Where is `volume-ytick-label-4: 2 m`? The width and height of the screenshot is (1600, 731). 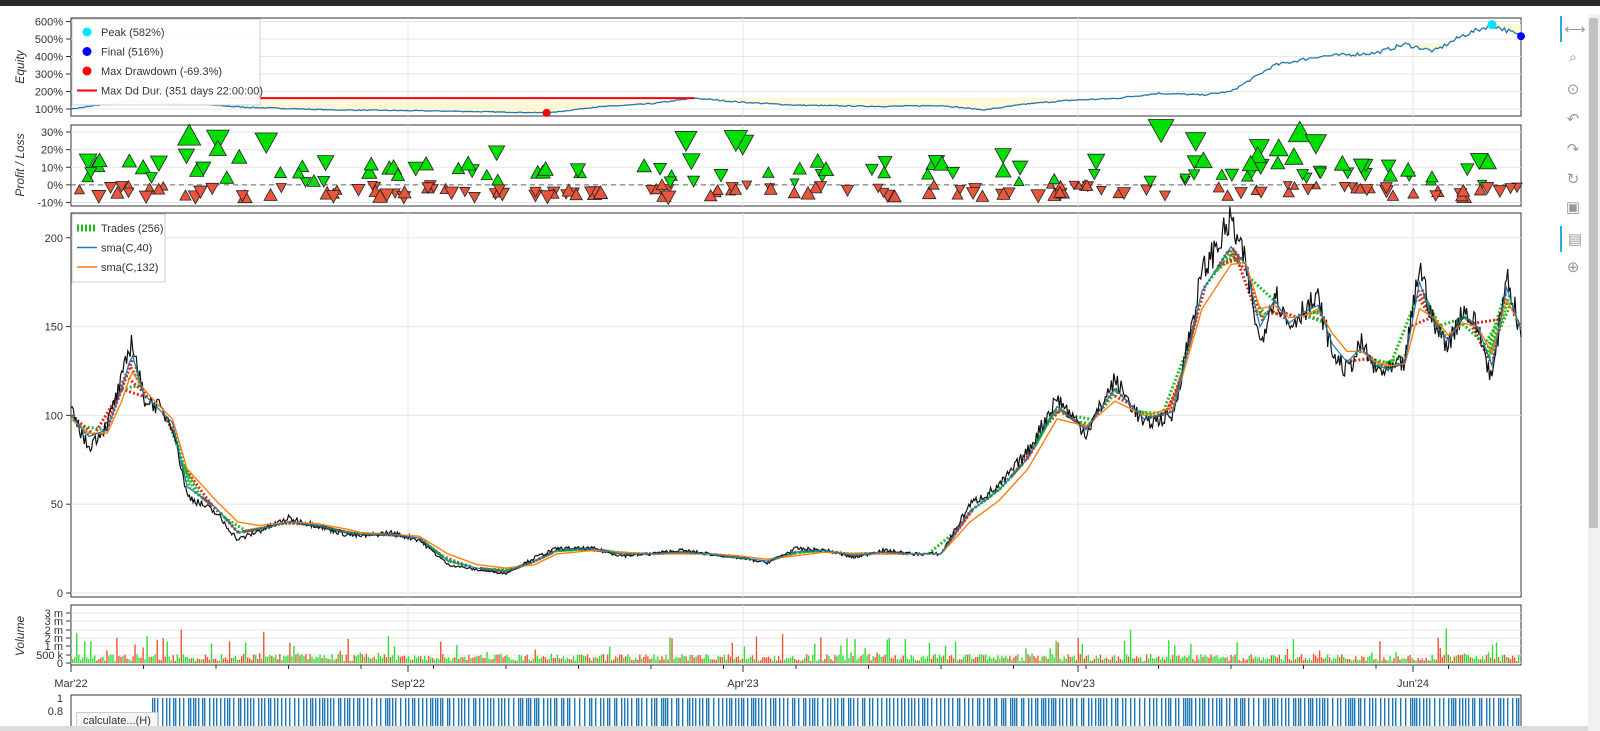
volume-ytick-label-4: 2 m is located at coordinates (54, 631).